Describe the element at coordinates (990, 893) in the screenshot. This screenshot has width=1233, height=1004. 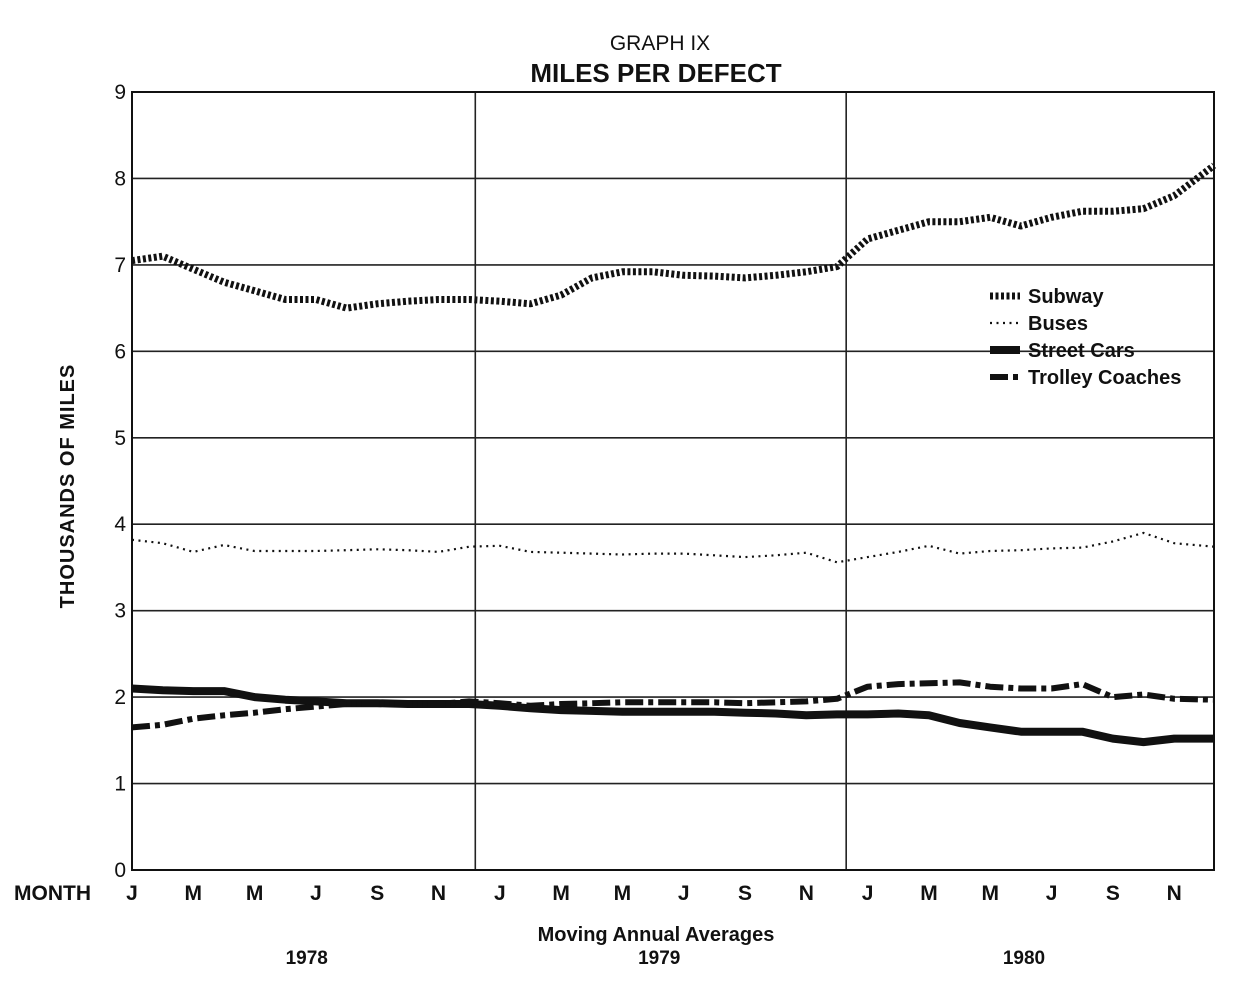
I see `x-tick-14: M` at that location.